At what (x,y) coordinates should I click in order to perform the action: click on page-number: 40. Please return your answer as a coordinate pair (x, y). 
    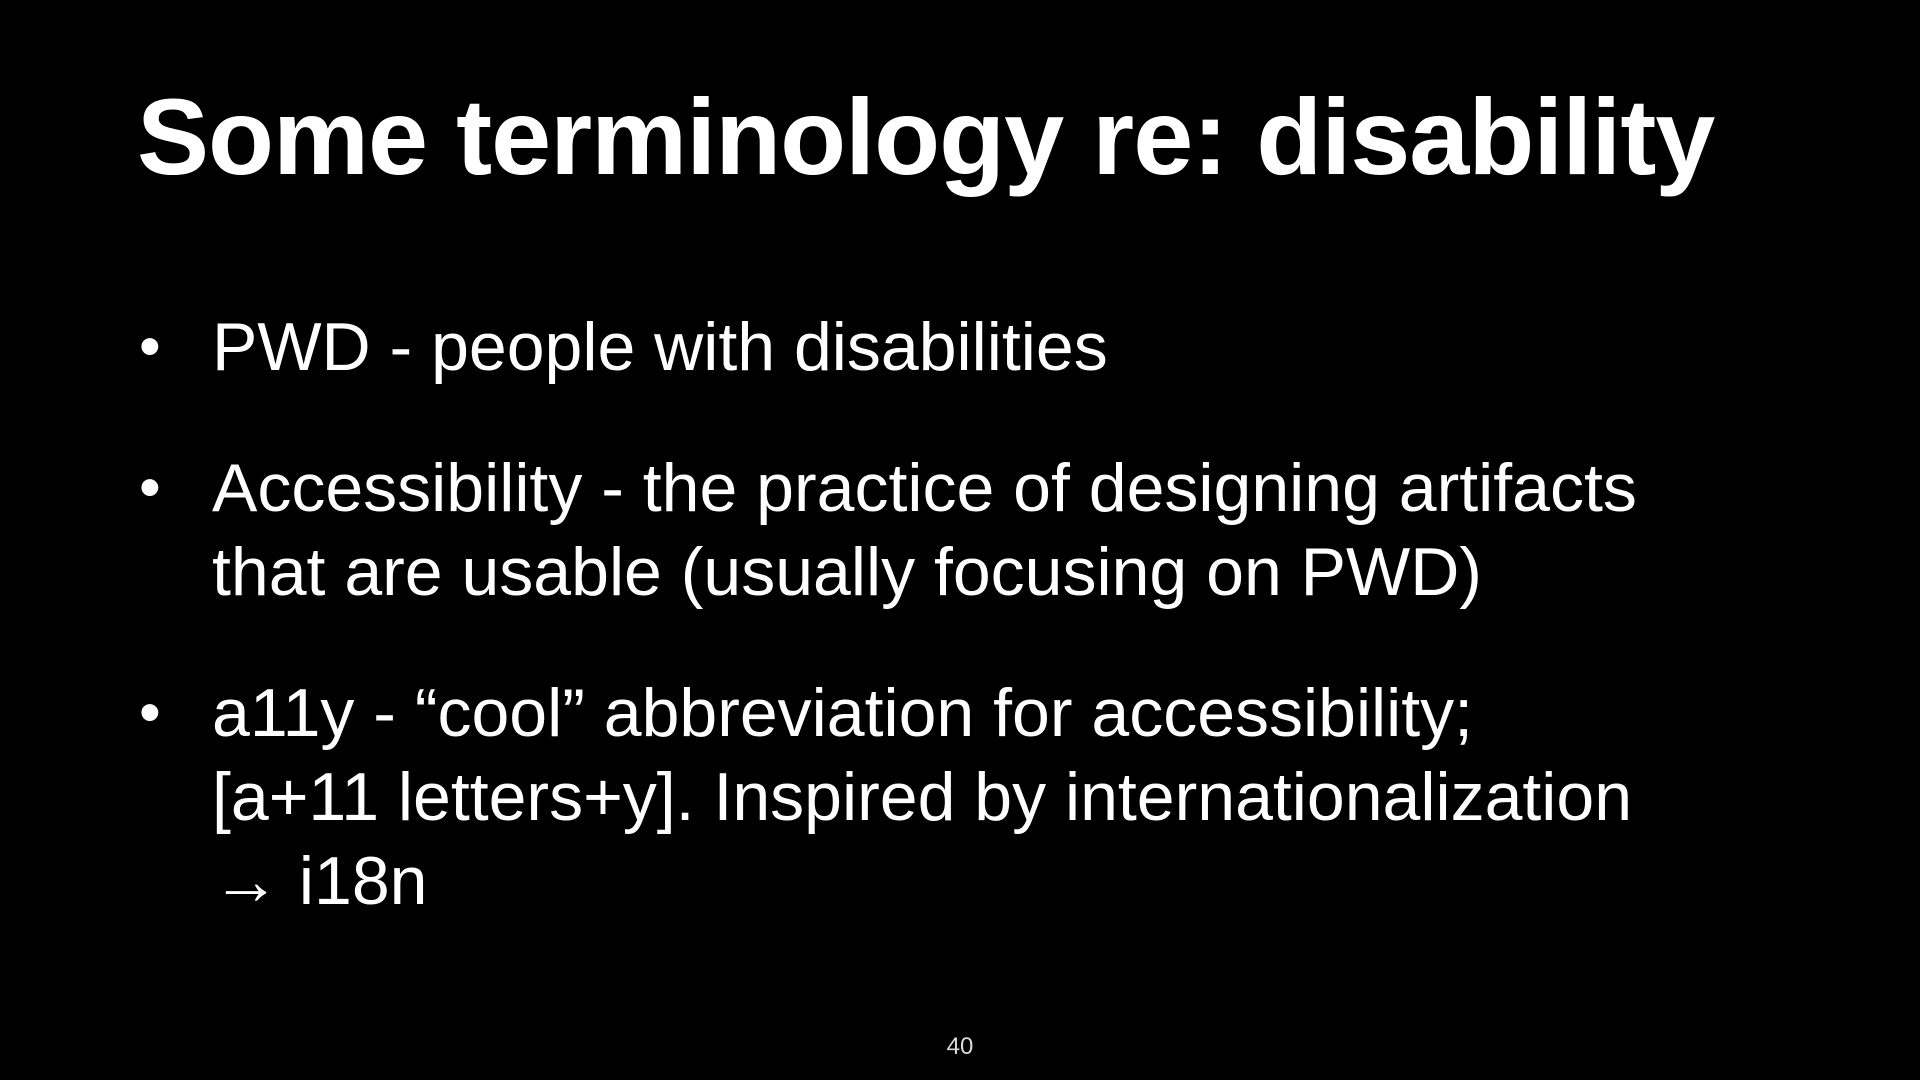
    Looking at the image, I should click on (960, 1046).